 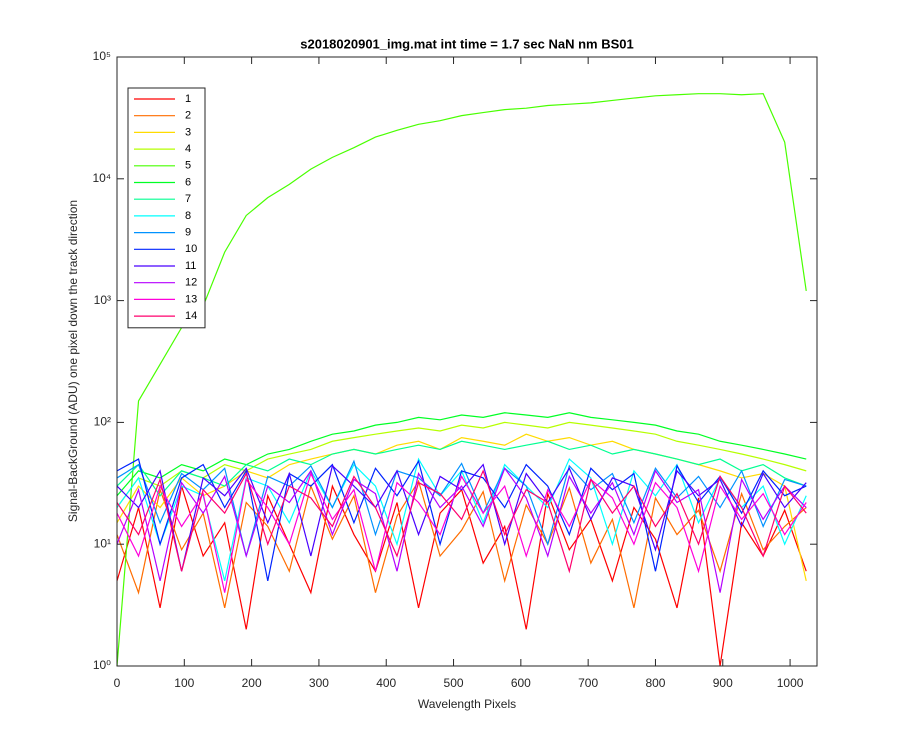 What do you see at coordinates (191, 316) in the screenshot?
I see `legend-label: 14` at bounding box center [191, 316].